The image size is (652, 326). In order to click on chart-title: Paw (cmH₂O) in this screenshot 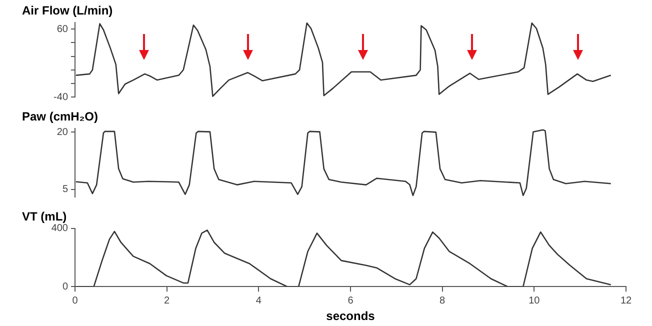, I will do `click(60, 117)`.